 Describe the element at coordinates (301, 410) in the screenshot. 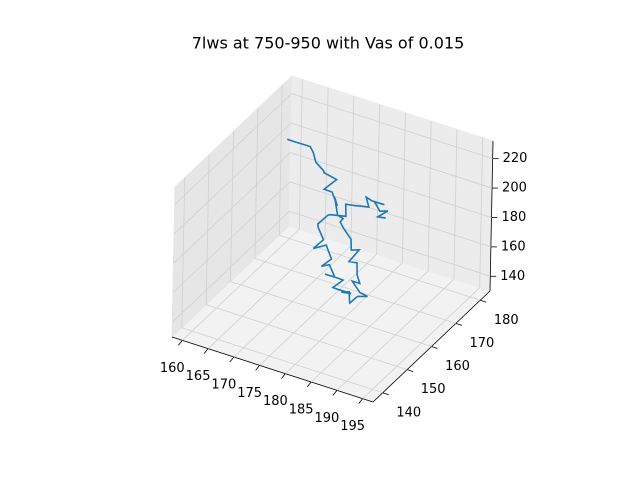

I see `x-tick-label: 185` at that location.